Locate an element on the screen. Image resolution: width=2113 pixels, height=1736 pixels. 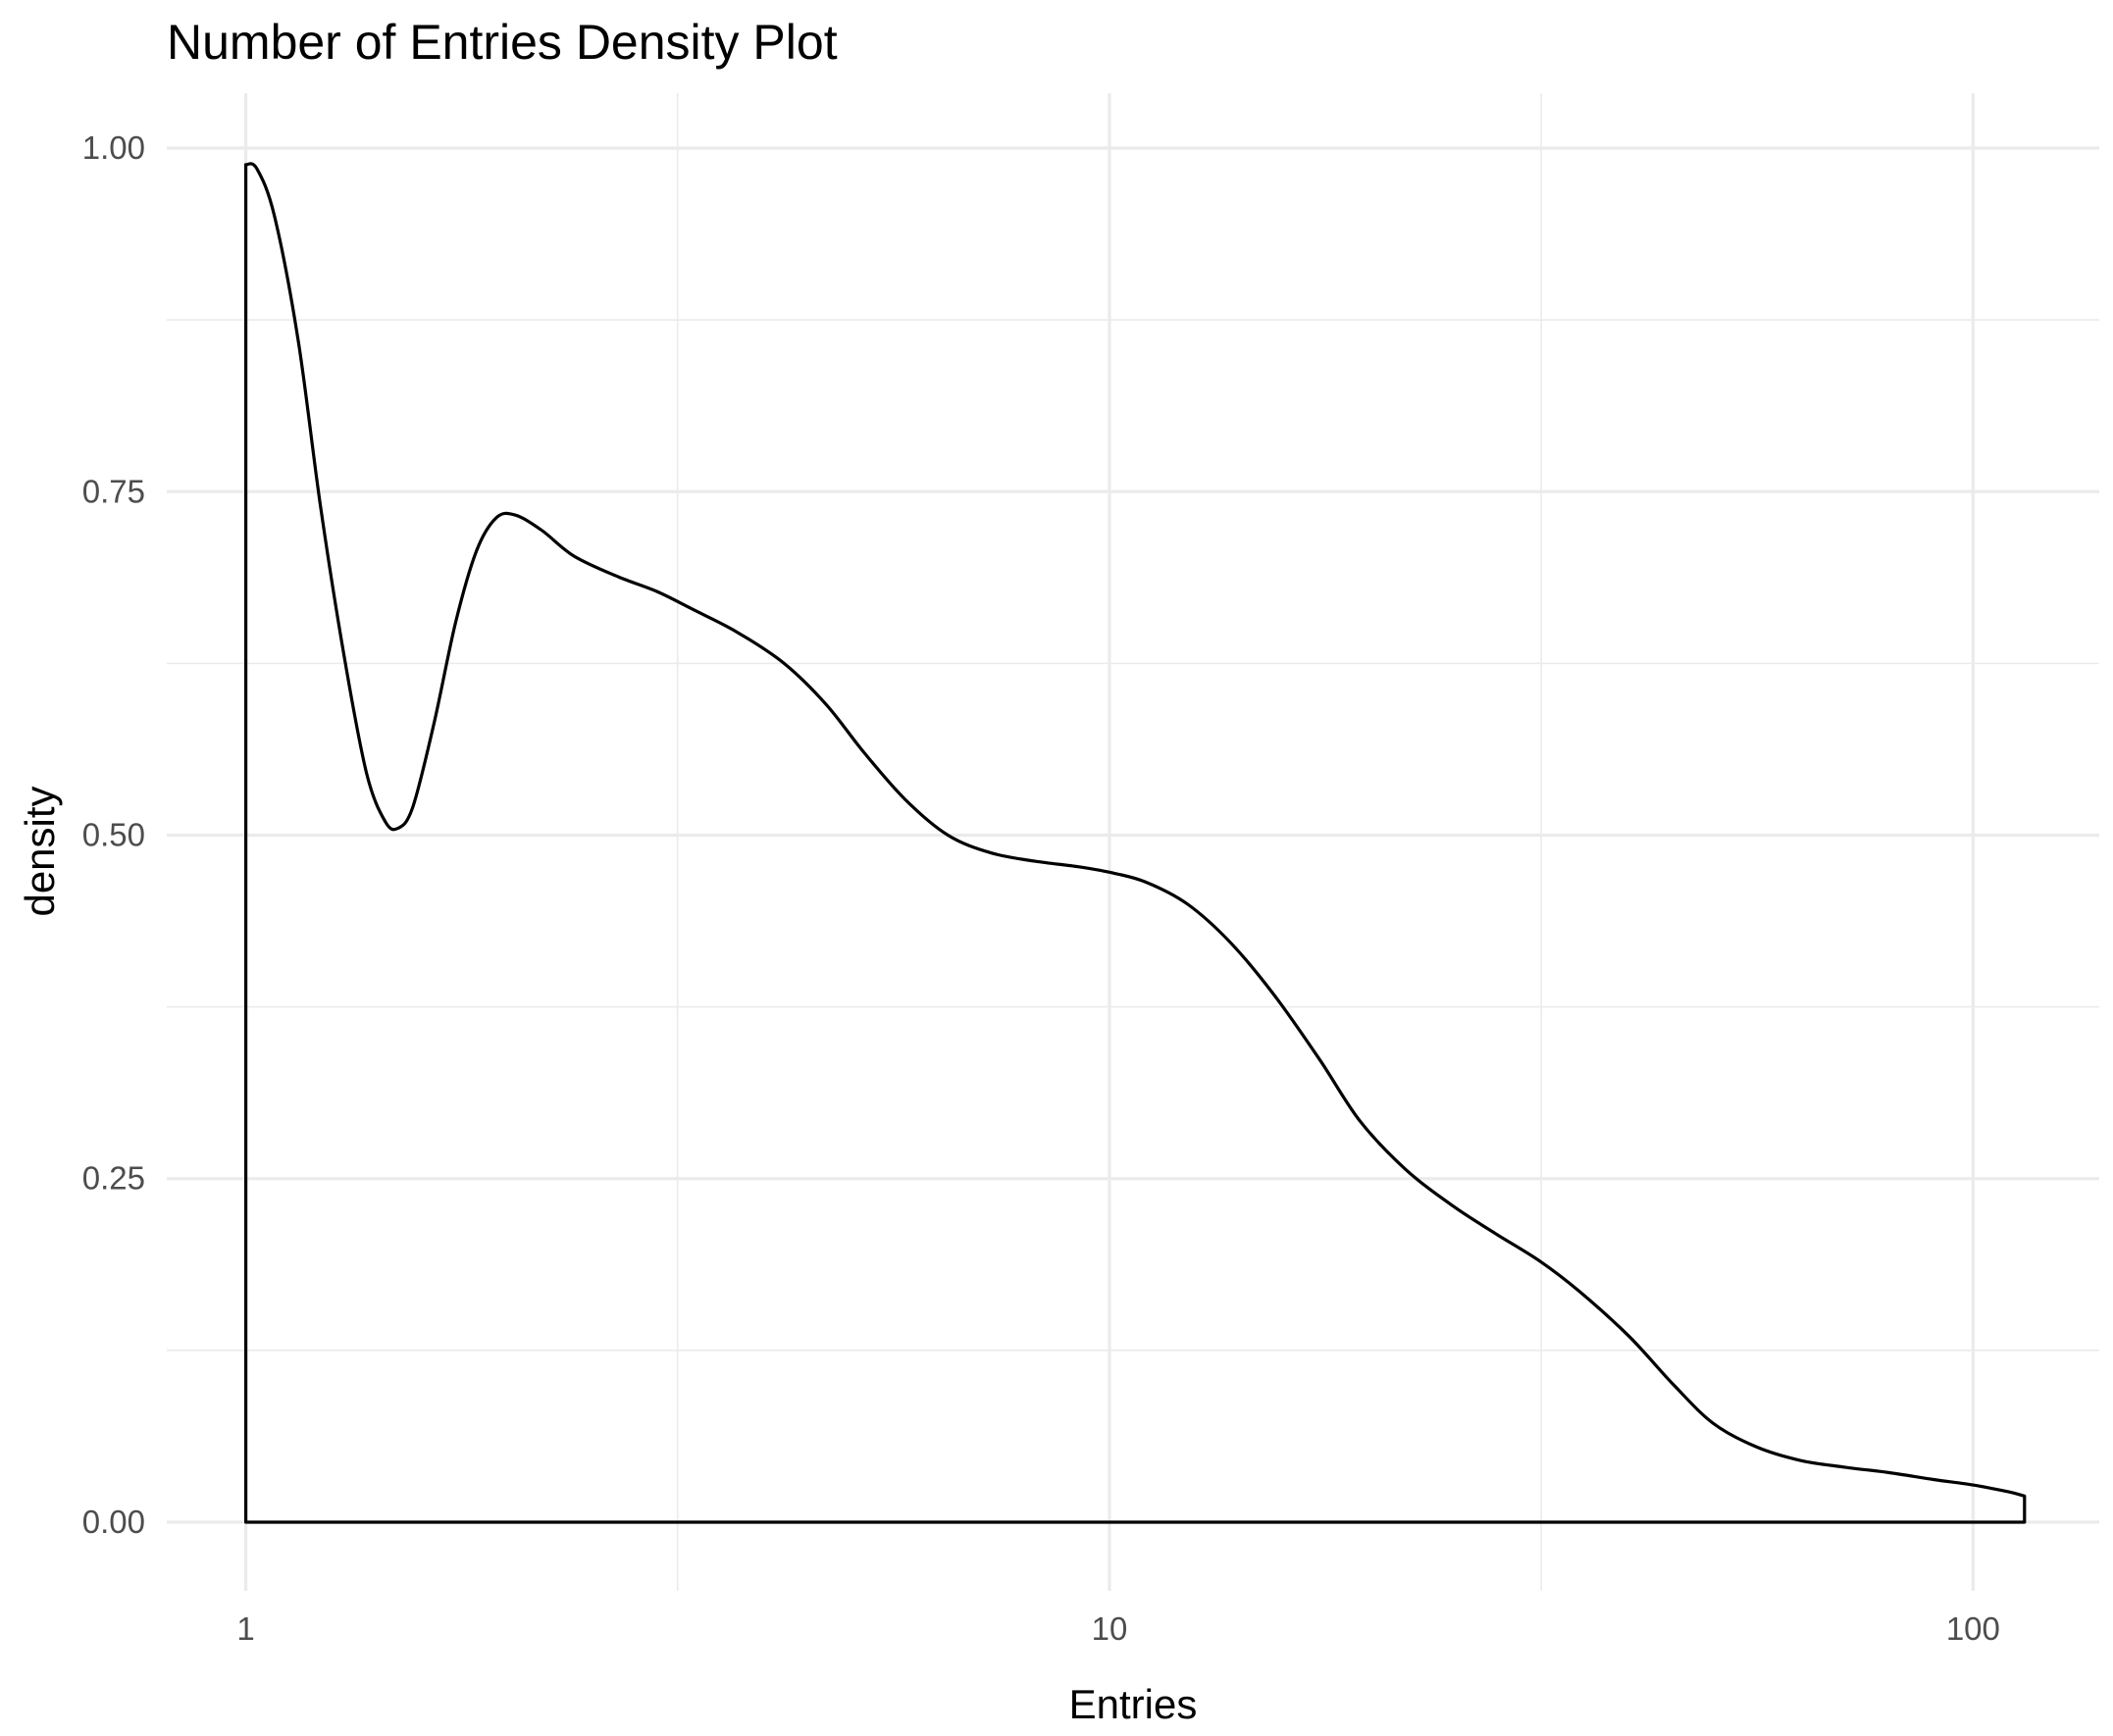
y-tick-label-4: 1.00 is located at coordinates (113, 148).